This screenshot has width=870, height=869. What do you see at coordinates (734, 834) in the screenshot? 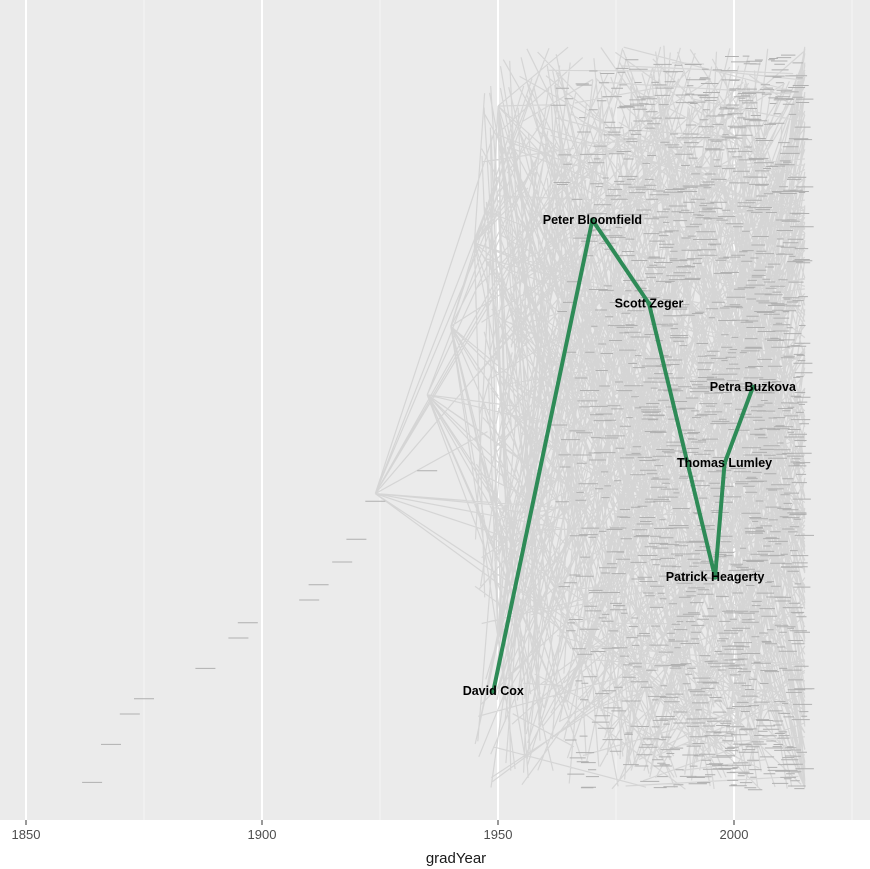
I see `x-tick-label: 2000` at bounding box center [734, 834].